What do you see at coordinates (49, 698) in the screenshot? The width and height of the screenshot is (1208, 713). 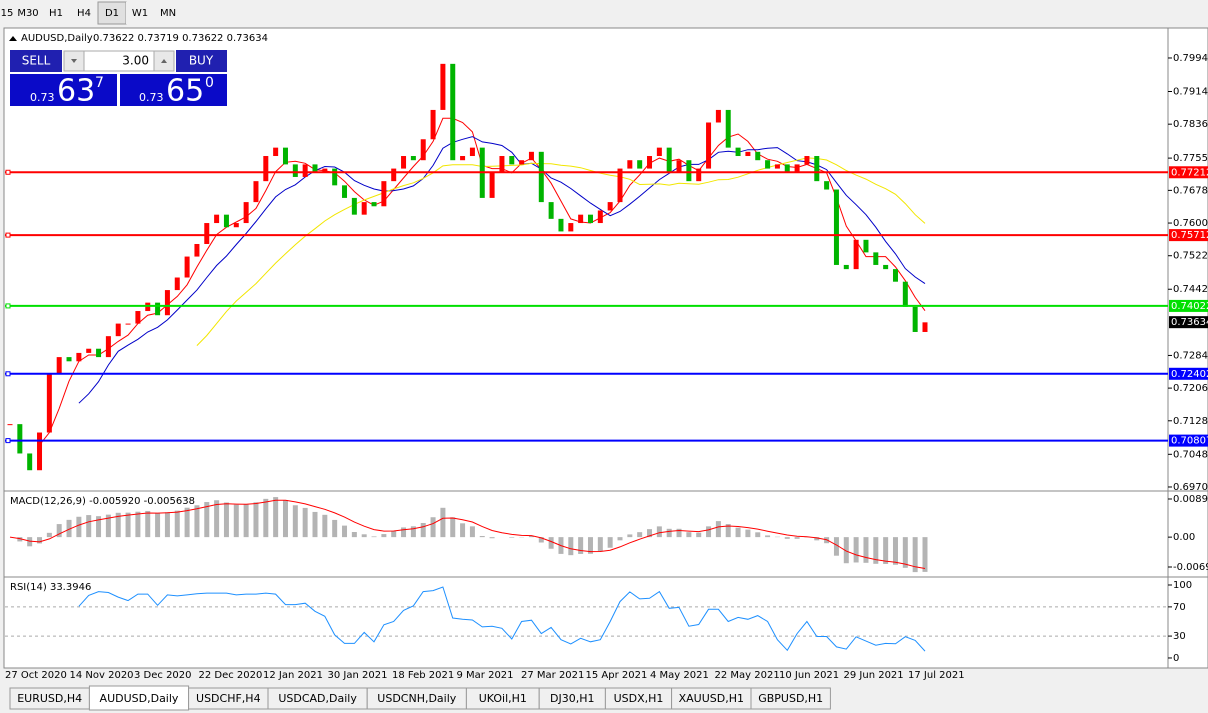 I see `tab-label: EURUSD,H4` at bounding box center [49, 698].